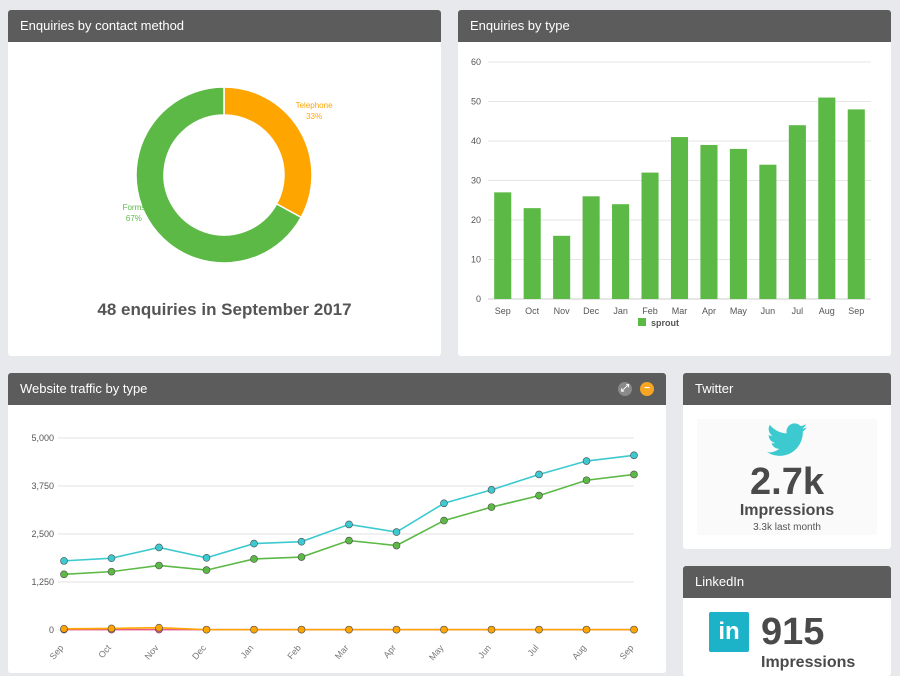 The image size is (900, 676). I want to click on twitter-panel: Twitter 2.7k Impressions 3.3k last month, so click(787, 461).